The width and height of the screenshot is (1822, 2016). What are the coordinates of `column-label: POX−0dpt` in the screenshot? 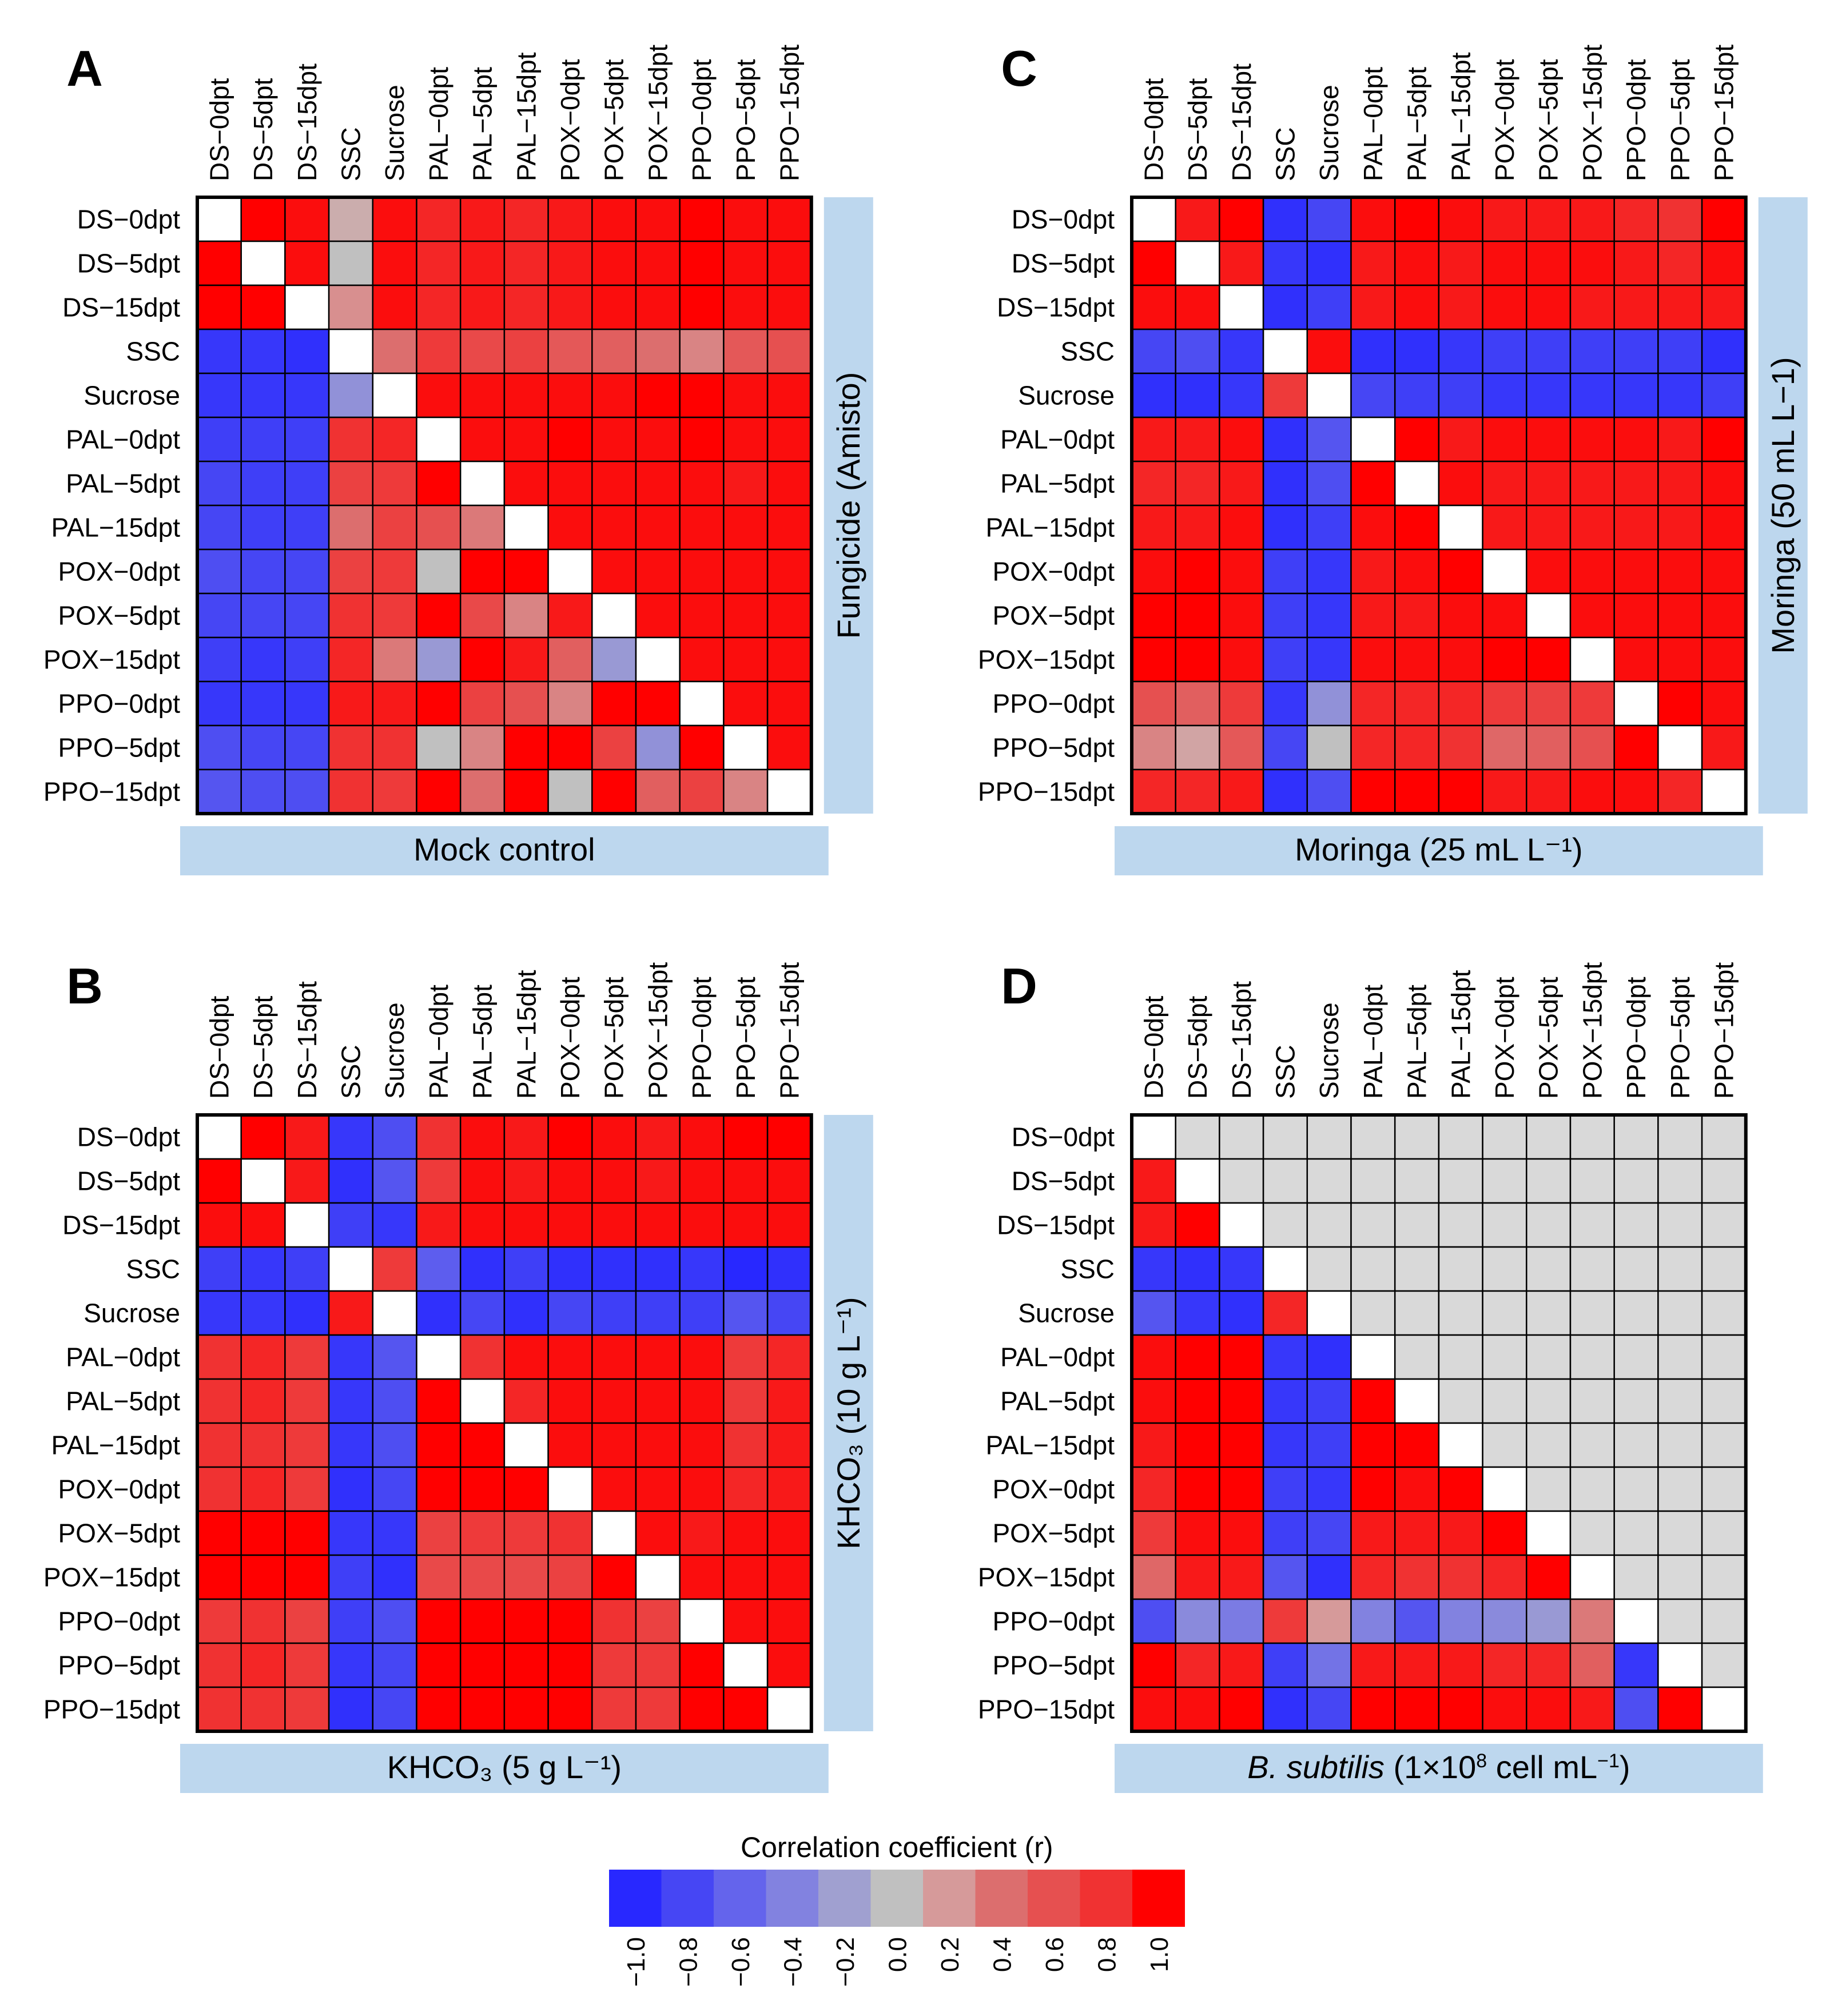 It's located at (1504, 1038).